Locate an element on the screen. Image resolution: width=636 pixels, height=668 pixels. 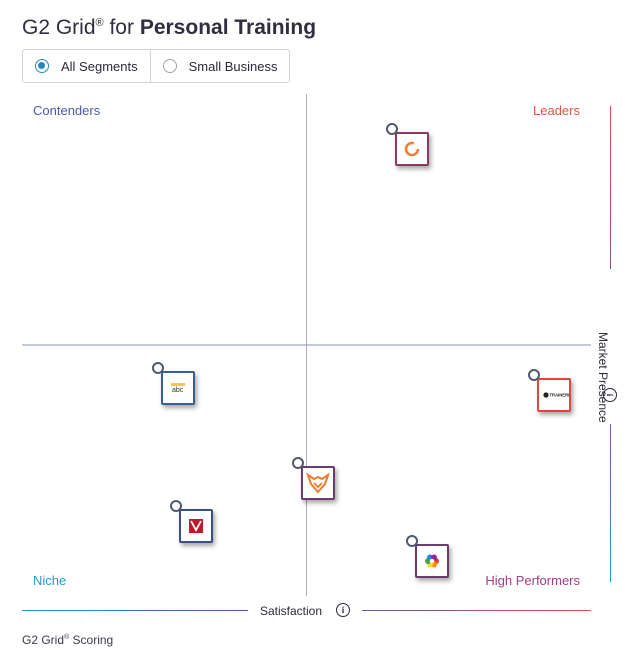
radio-selected-icon is located at coordinates (42, 66).